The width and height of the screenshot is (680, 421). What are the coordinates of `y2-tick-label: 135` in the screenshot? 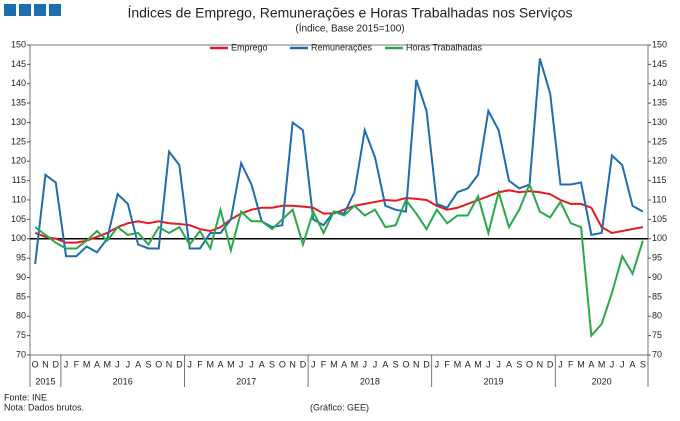 It's located at (659, 103).